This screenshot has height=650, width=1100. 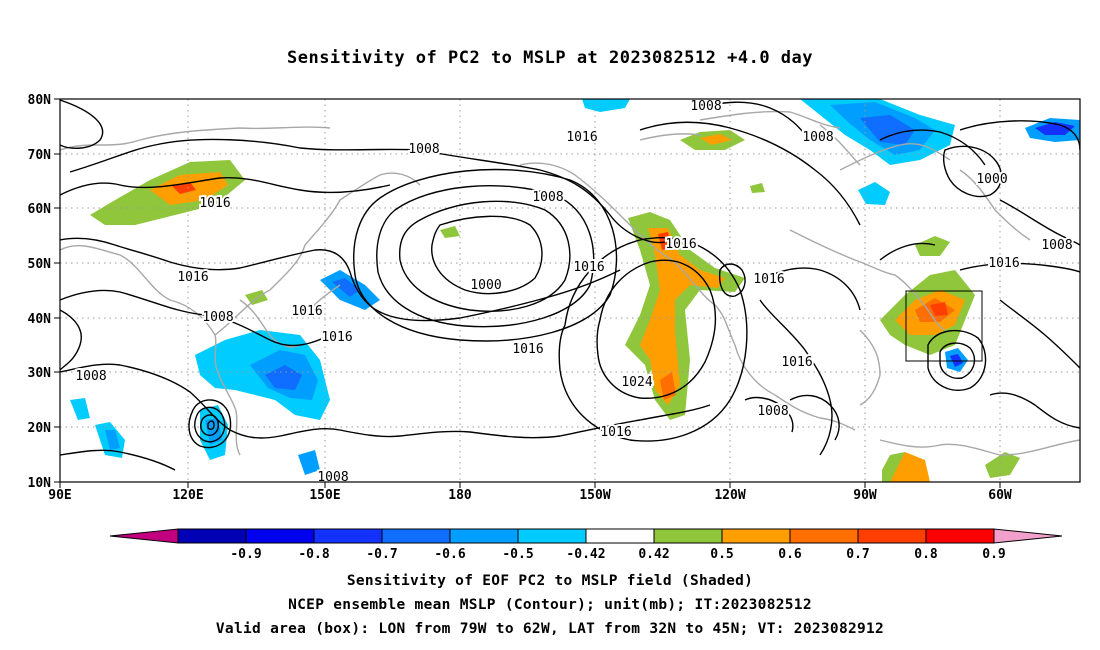 I want to click on colorbar-label: -0.6, so click(x=449, y=554).